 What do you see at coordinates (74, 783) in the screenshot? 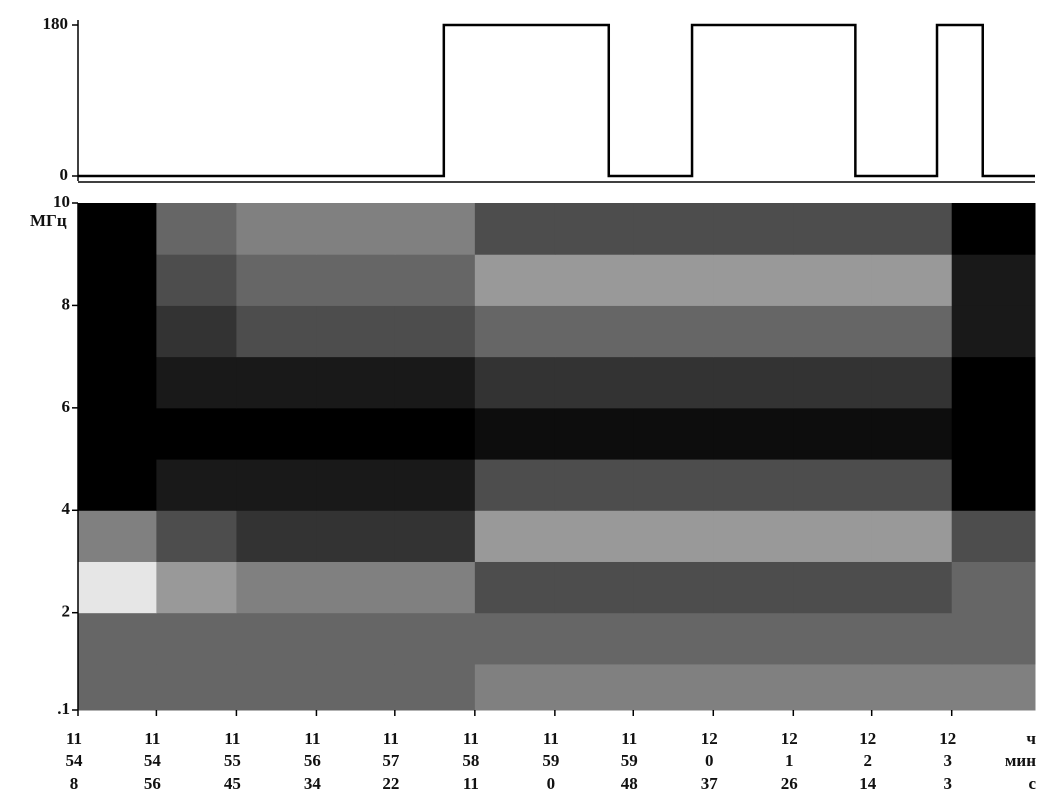
I see `x-tick-label: 8` at bounding box center [74, 783].